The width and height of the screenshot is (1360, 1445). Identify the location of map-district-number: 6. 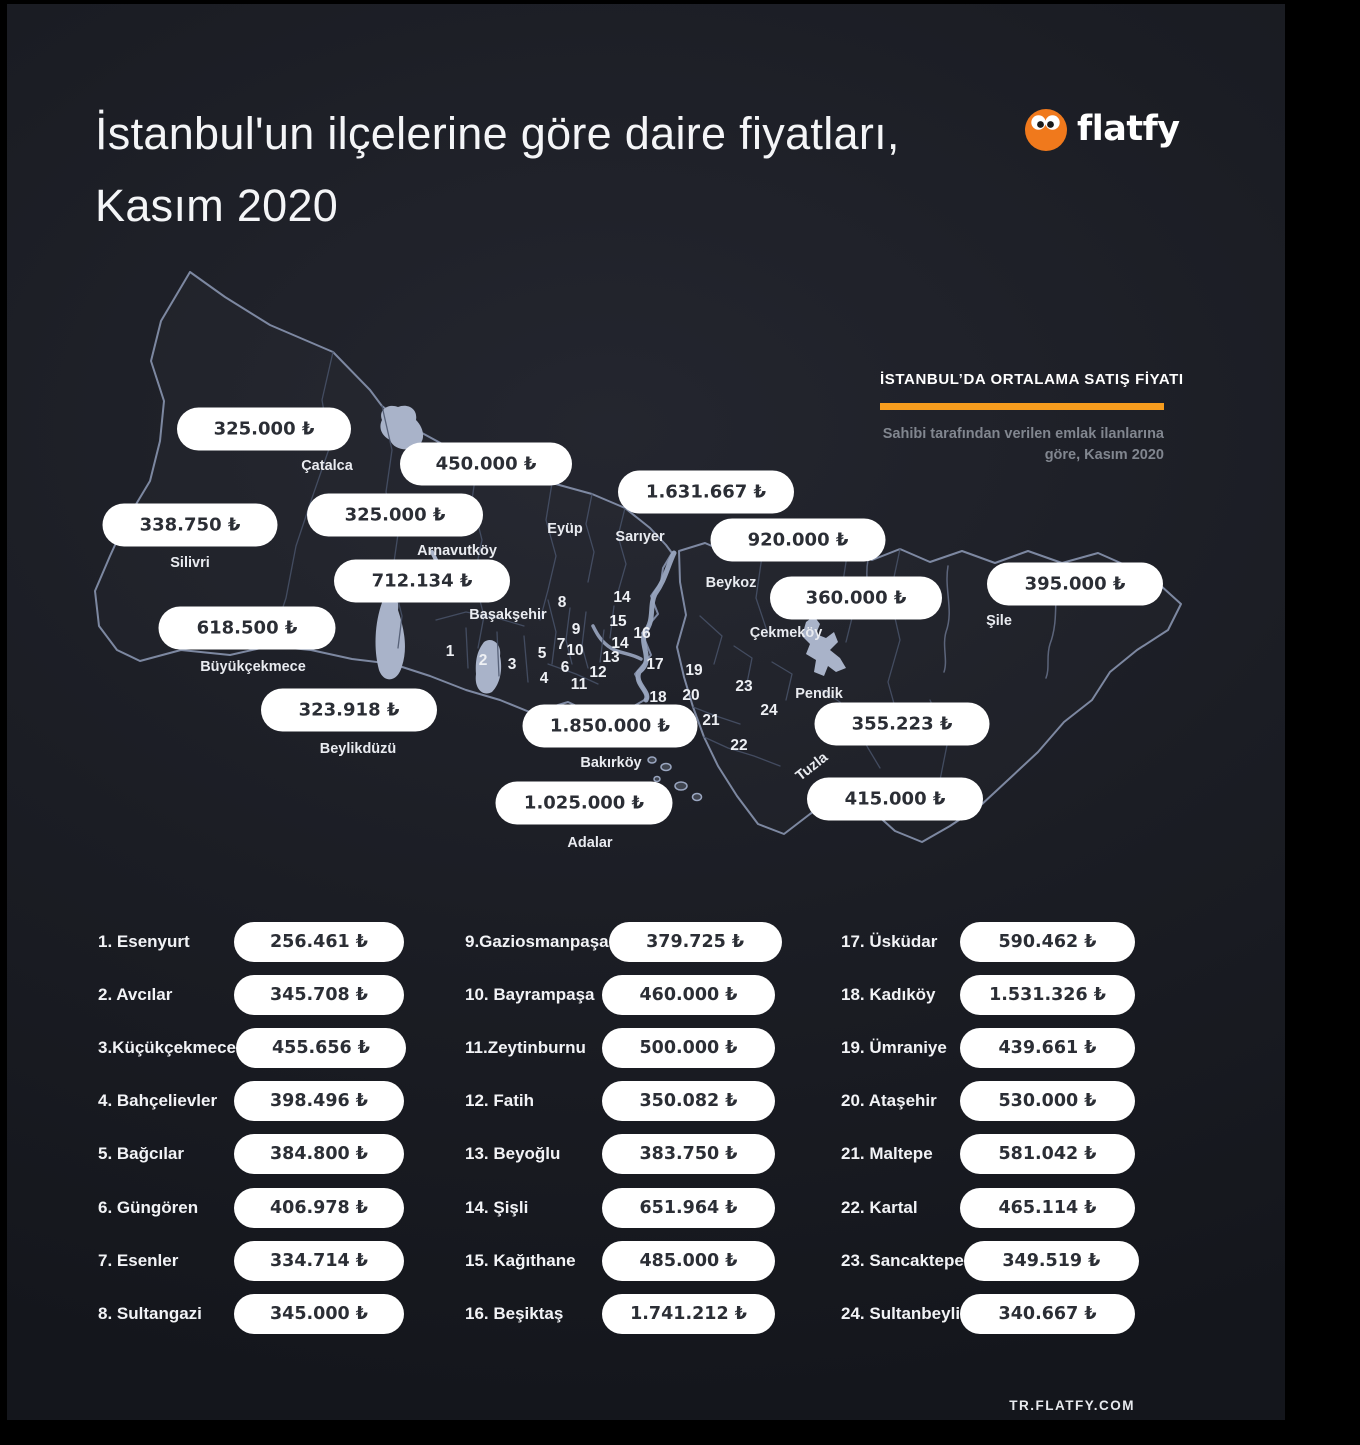
(565, 667).